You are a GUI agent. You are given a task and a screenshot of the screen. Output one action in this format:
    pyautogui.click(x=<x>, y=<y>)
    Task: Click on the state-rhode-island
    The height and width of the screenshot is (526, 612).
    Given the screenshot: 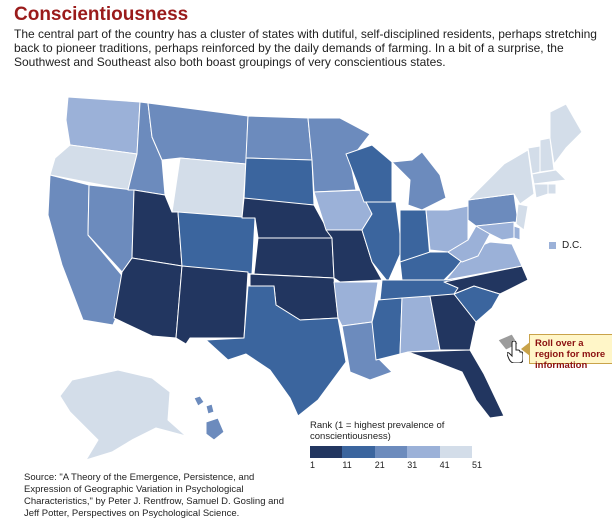 What is the action you would take?
    pyautogui.click(x=552, y=189)
    